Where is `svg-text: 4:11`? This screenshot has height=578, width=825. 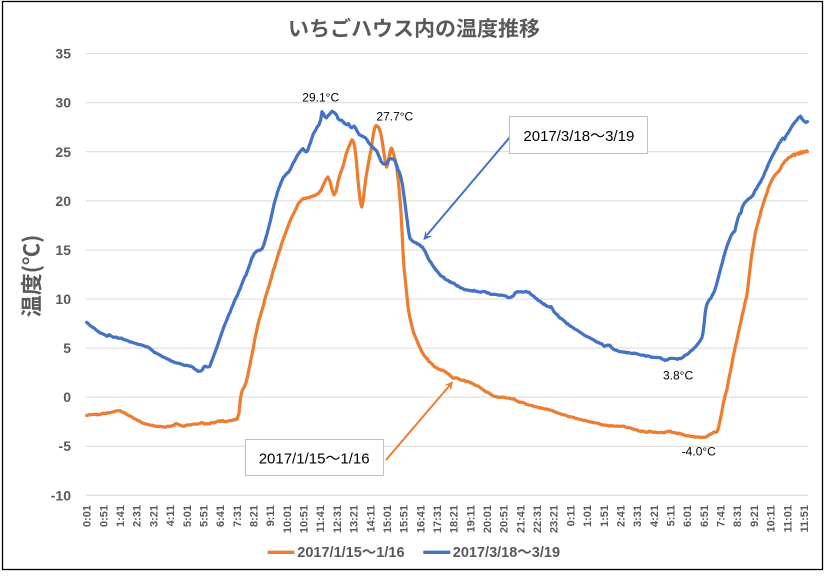
svg-text: 4:11 is located at coordinates (171, 515).